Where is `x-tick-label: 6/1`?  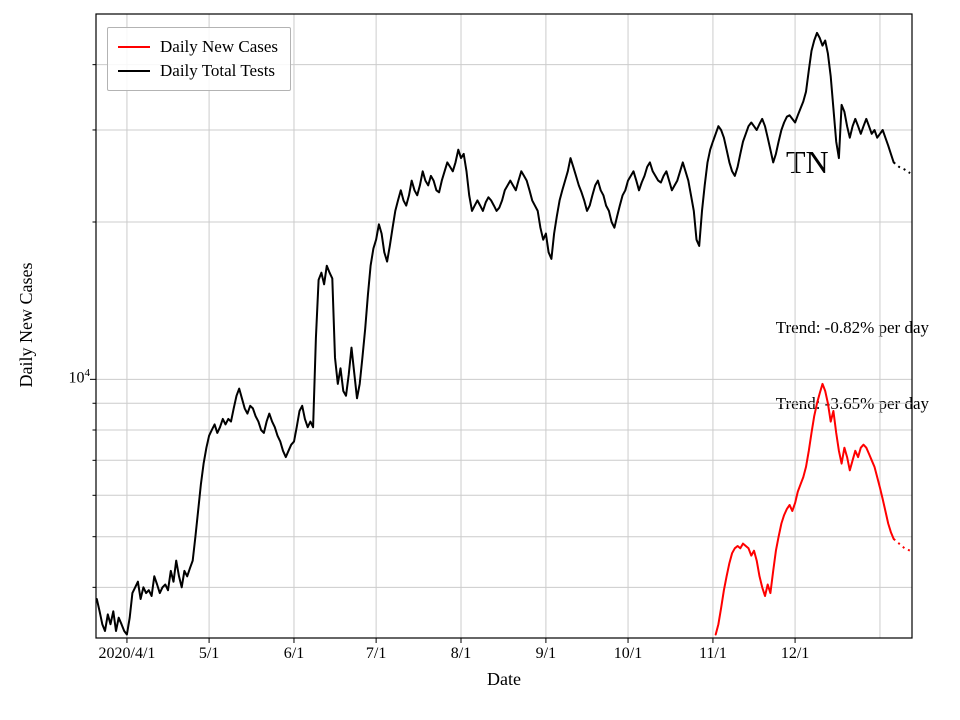 x-tick-label: 6/1 is located at coordinates (294, 653).